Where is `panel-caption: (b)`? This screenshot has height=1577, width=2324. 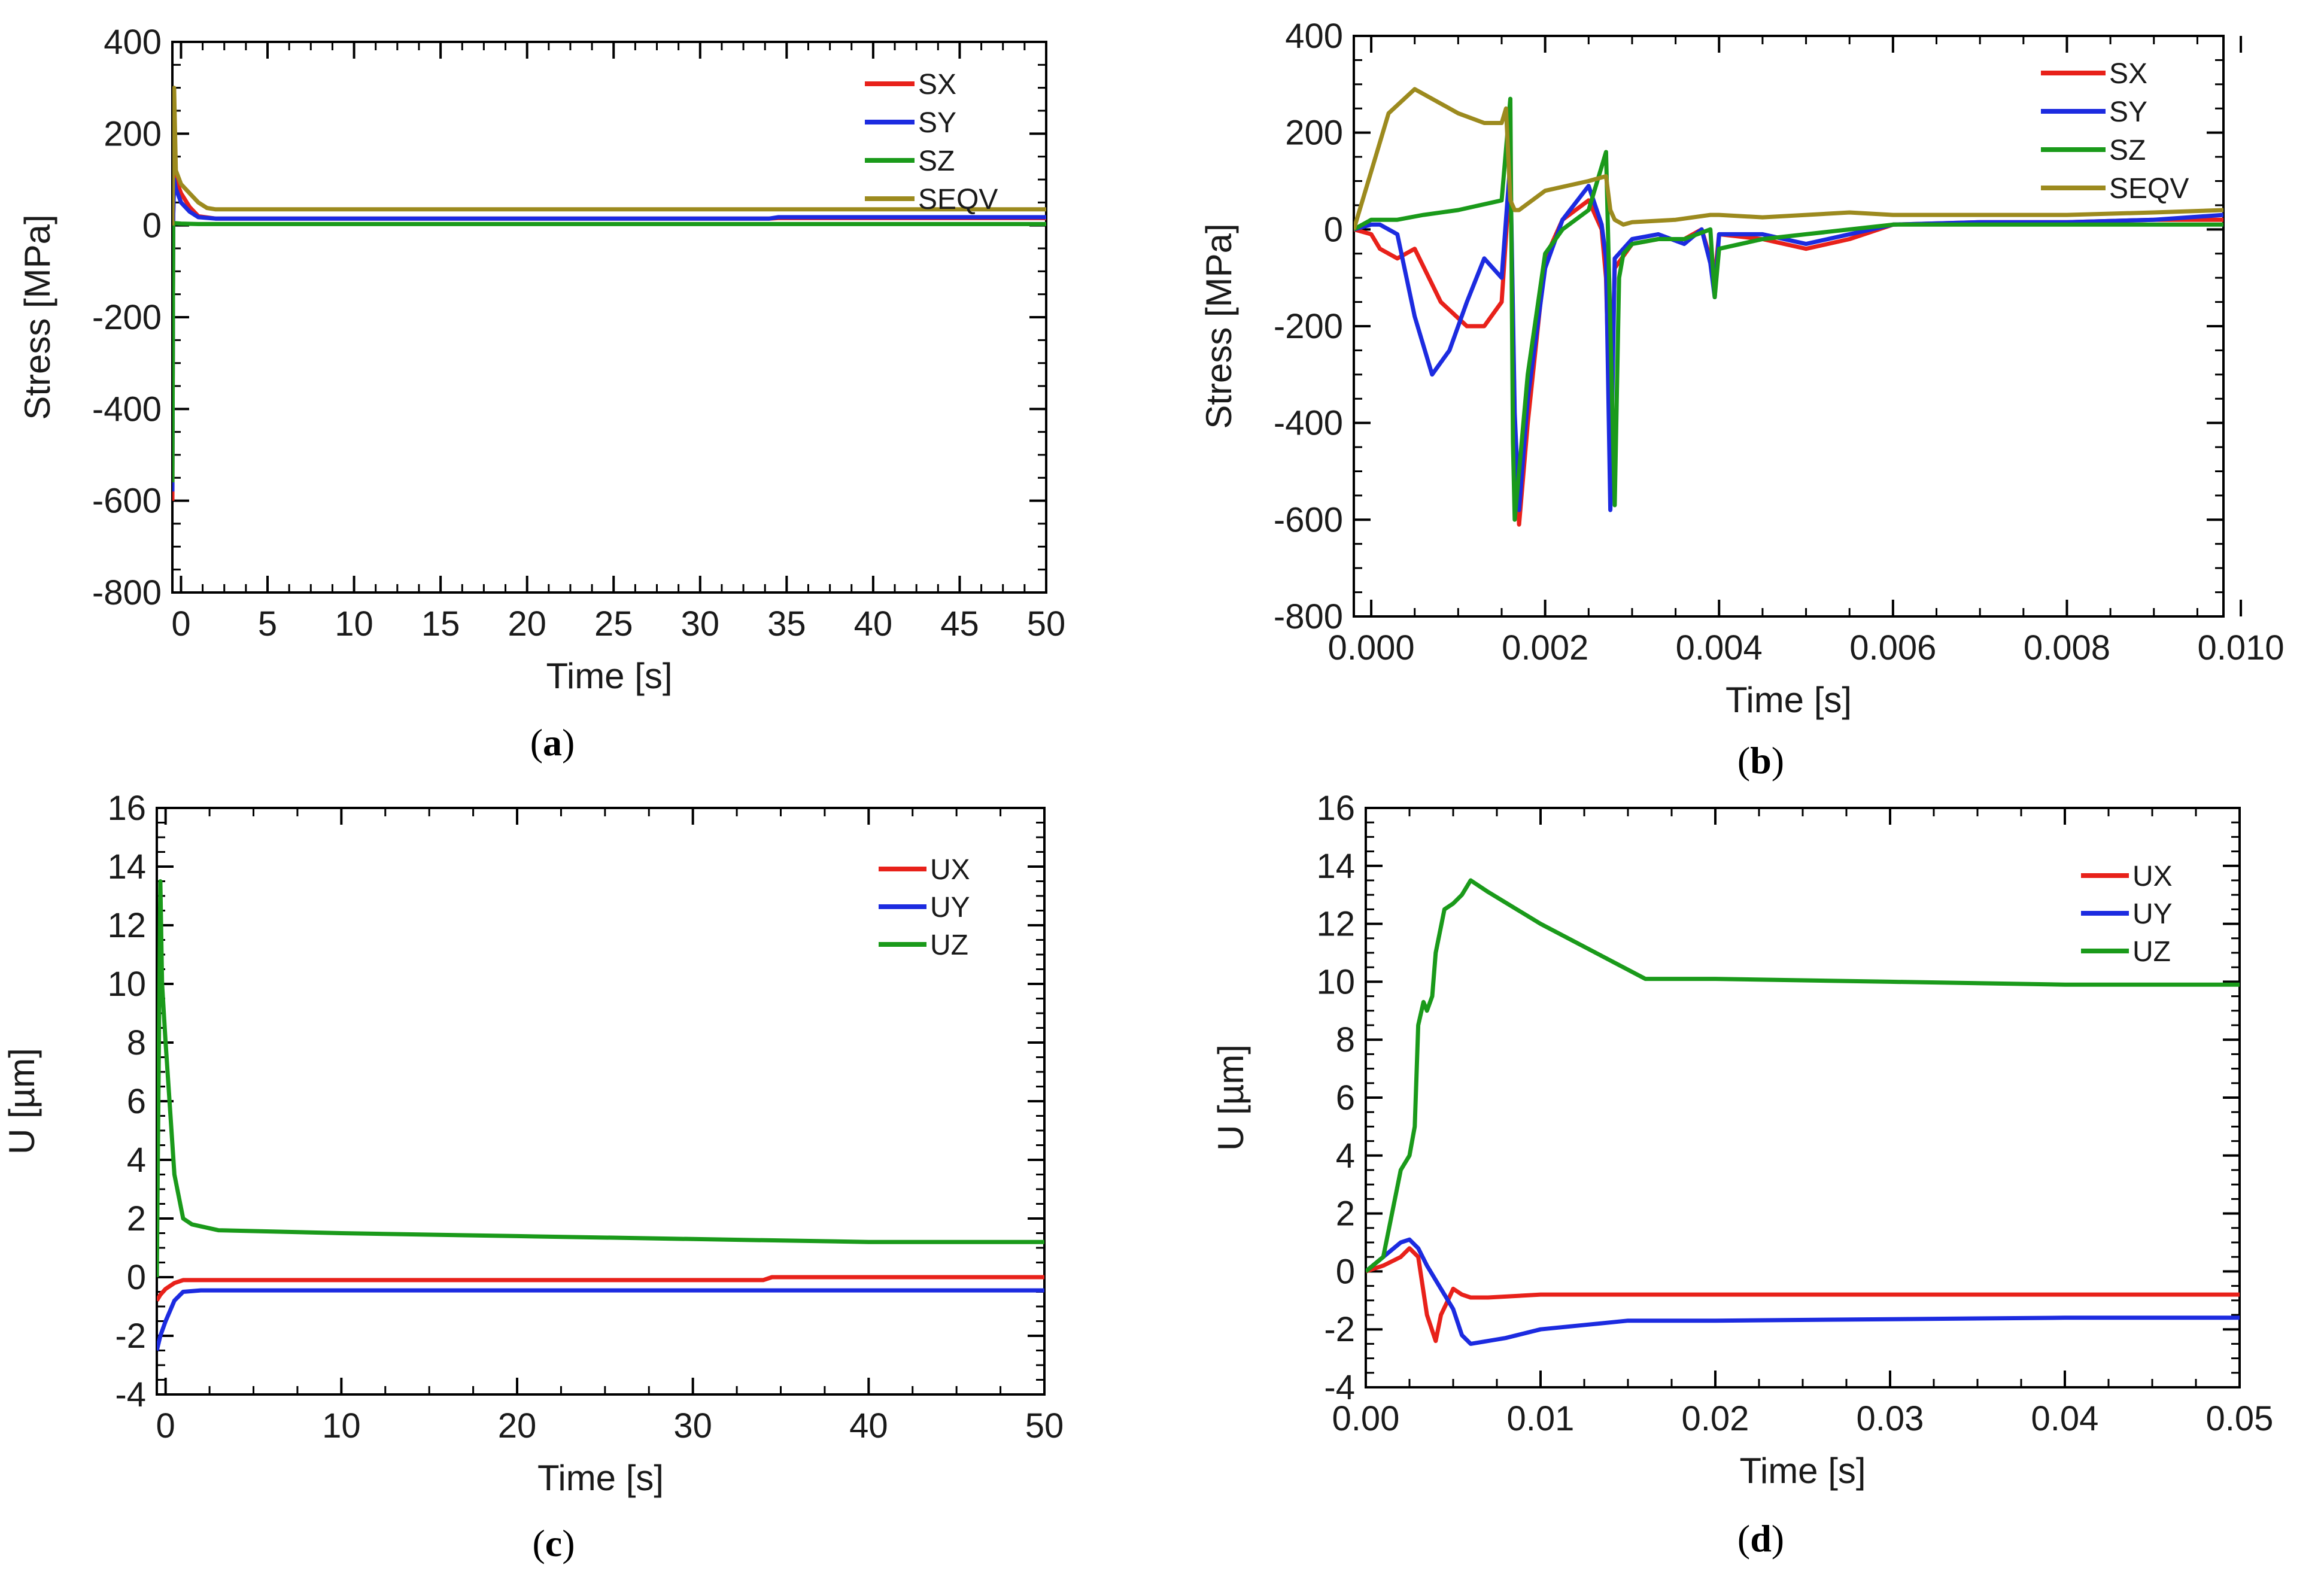
panel-caption: (b) is located at coordinates (1760, 760).